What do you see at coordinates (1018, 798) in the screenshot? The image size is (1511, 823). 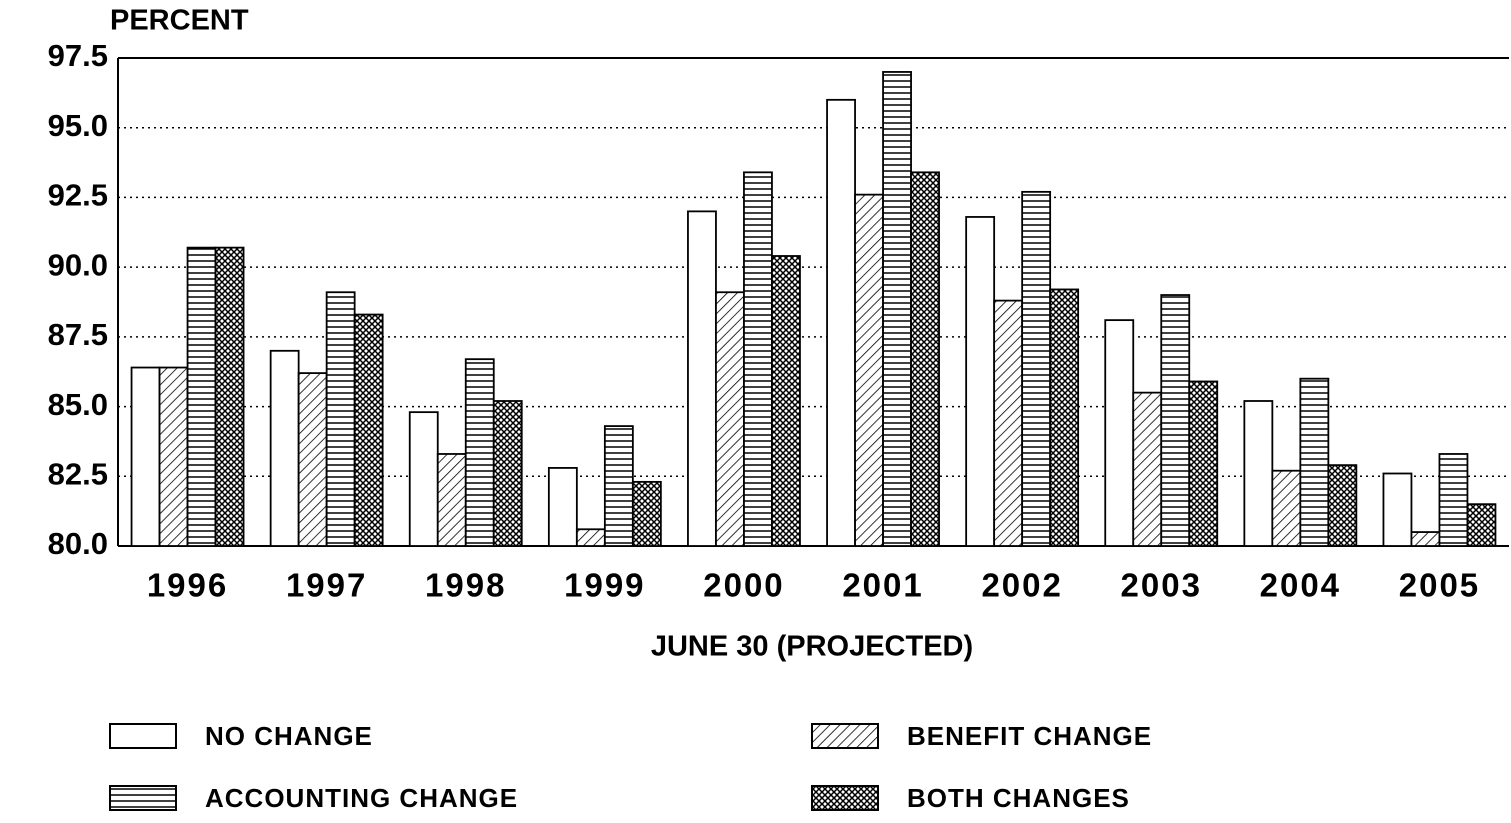 I see `legend-label: BOTH CHANGES` at bounding box center [1018, 798].